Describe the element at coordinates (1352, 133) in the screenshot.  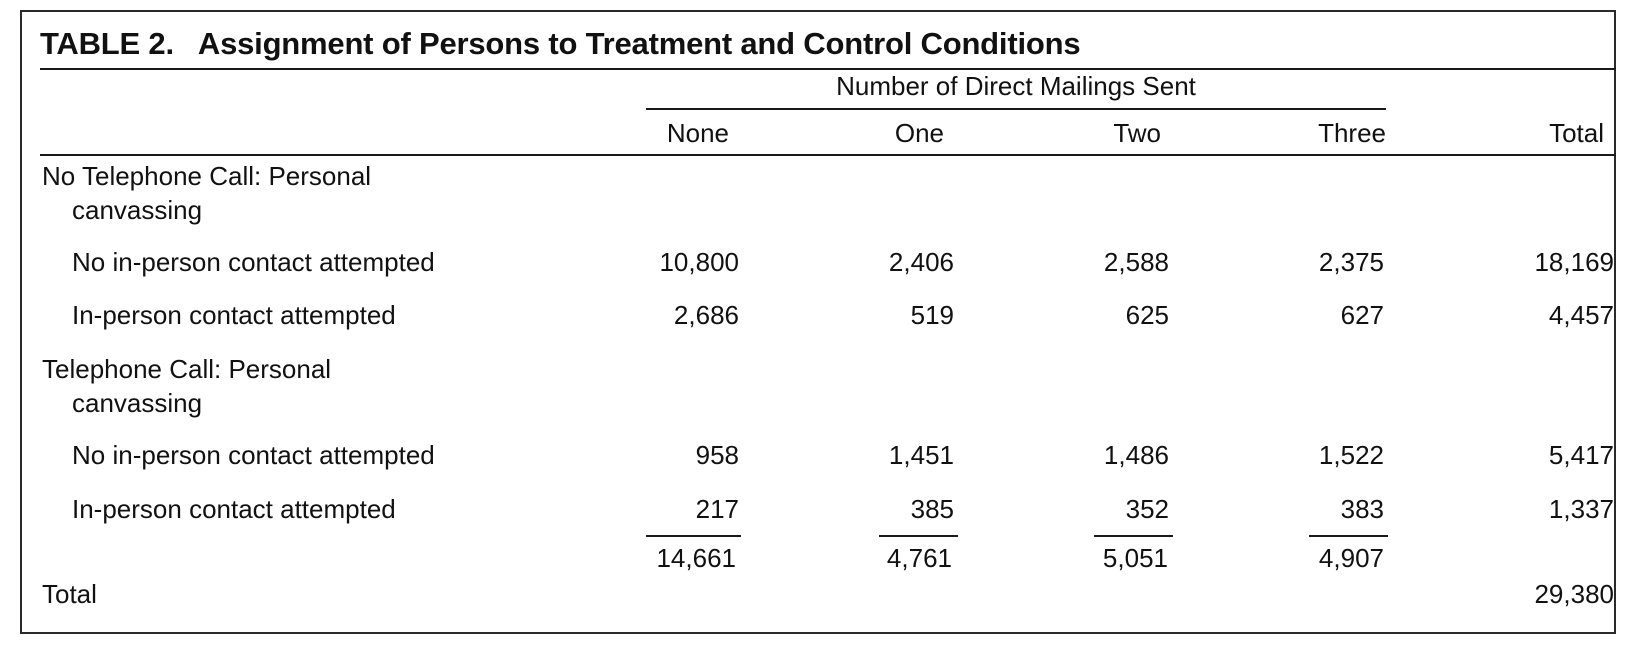
I see `column-header-three: Three` at that location.